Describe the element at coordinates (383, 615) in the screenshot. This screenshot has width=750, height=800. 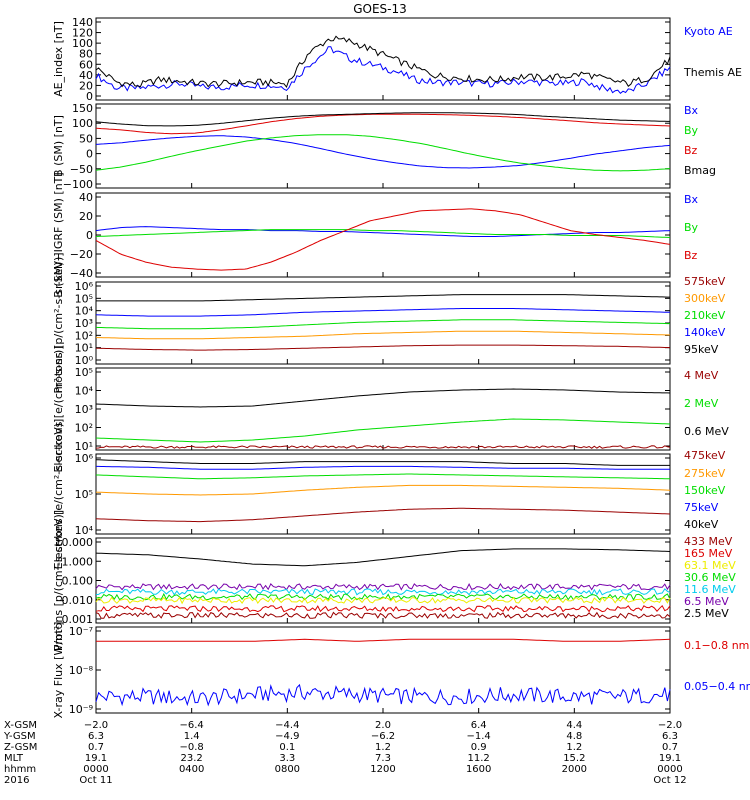
I see `series-433-mev` at that location.